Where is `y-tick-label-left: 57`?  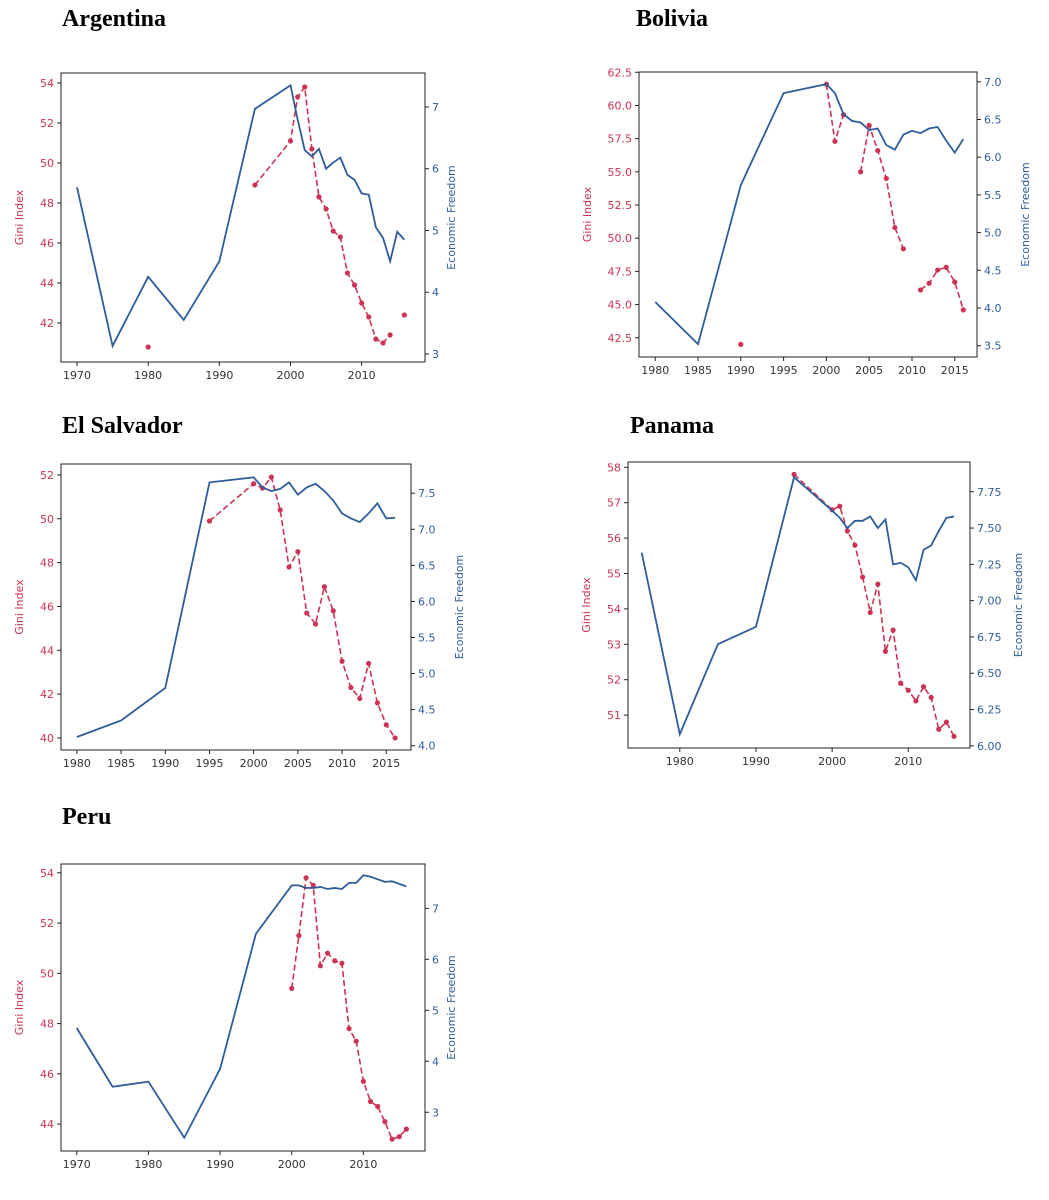 y-tick-label-left: 57 is located at coordinates (614, 503).